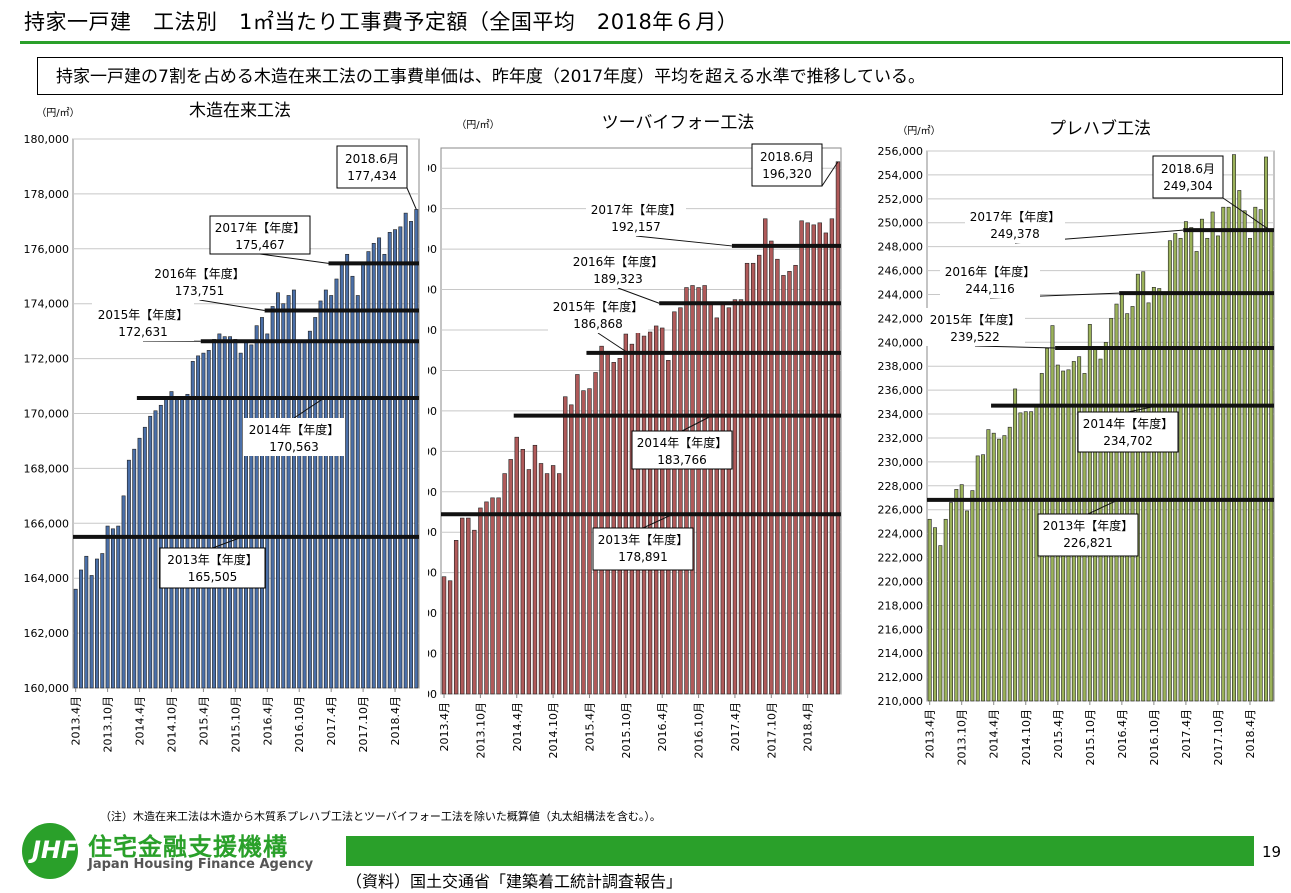 The image size is (1291, 893). What do you see at coordinates (901, 199) in the screenshot?
I see `y-tick-label: 252,000` at bounding box center [901, 199].